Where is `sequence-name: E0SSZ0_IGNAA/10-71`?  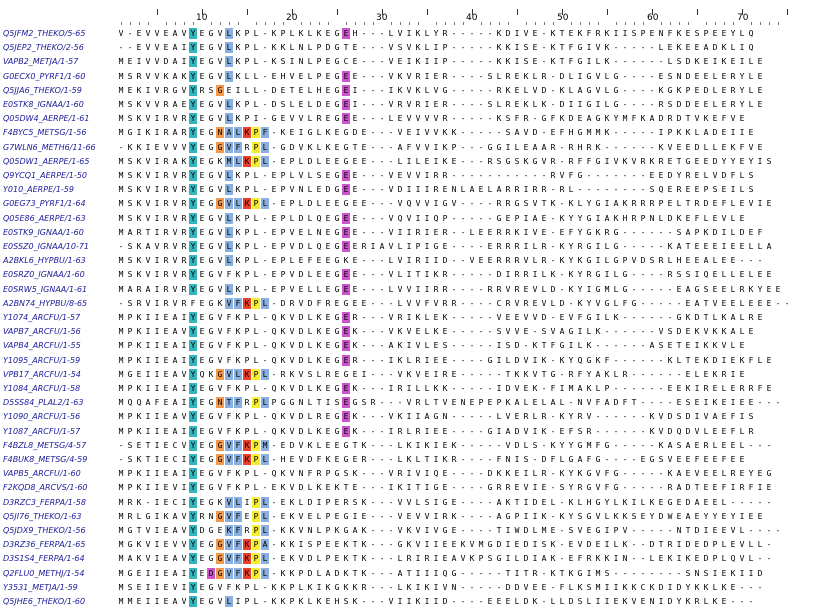
sequence-name: E0SSZ0_IGNAA/10-71 is located at coordinates (46, 246).